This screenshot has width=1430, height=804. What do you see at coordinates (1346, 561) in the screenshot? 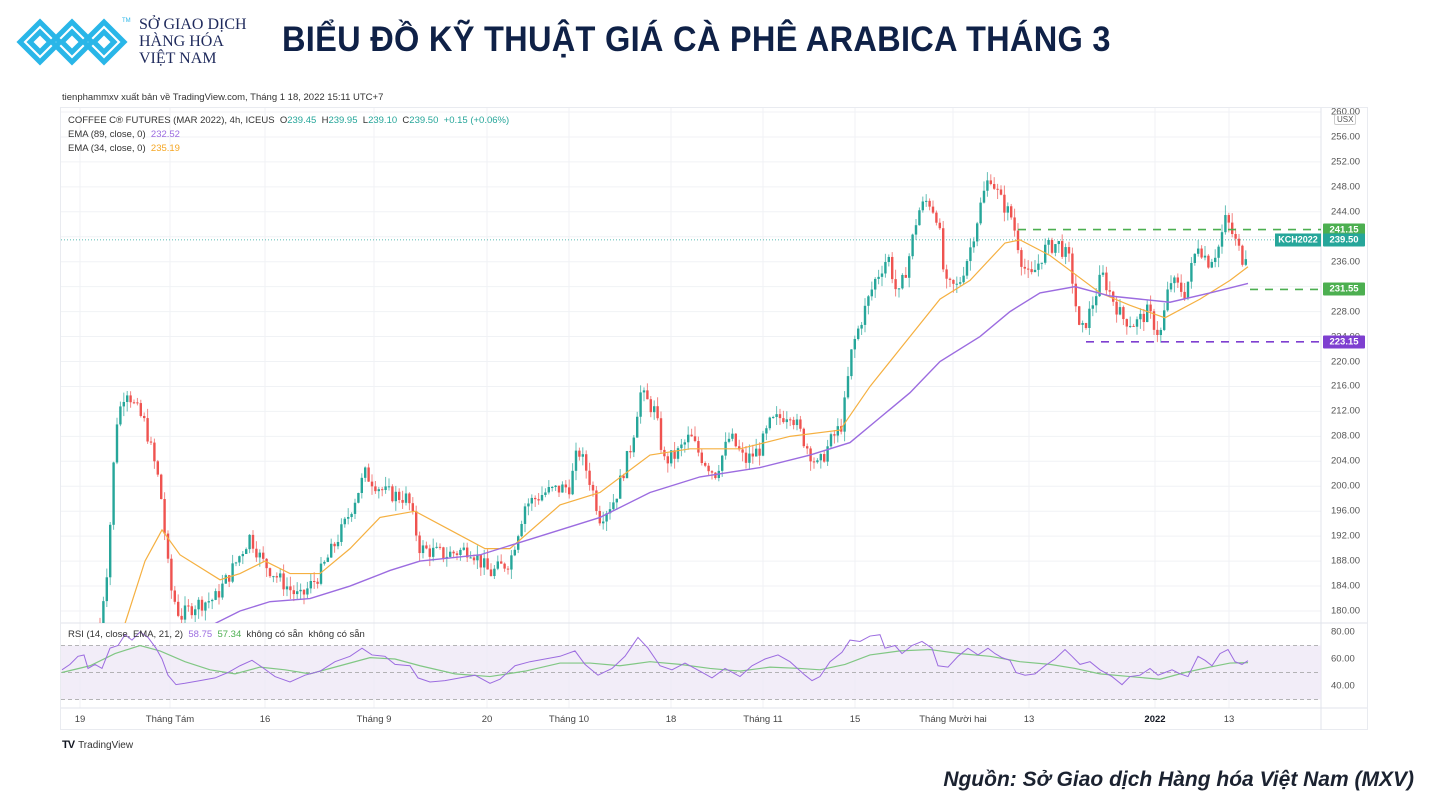
I see `price-tick-label: 188.00` at bounding box center [1346, 561].